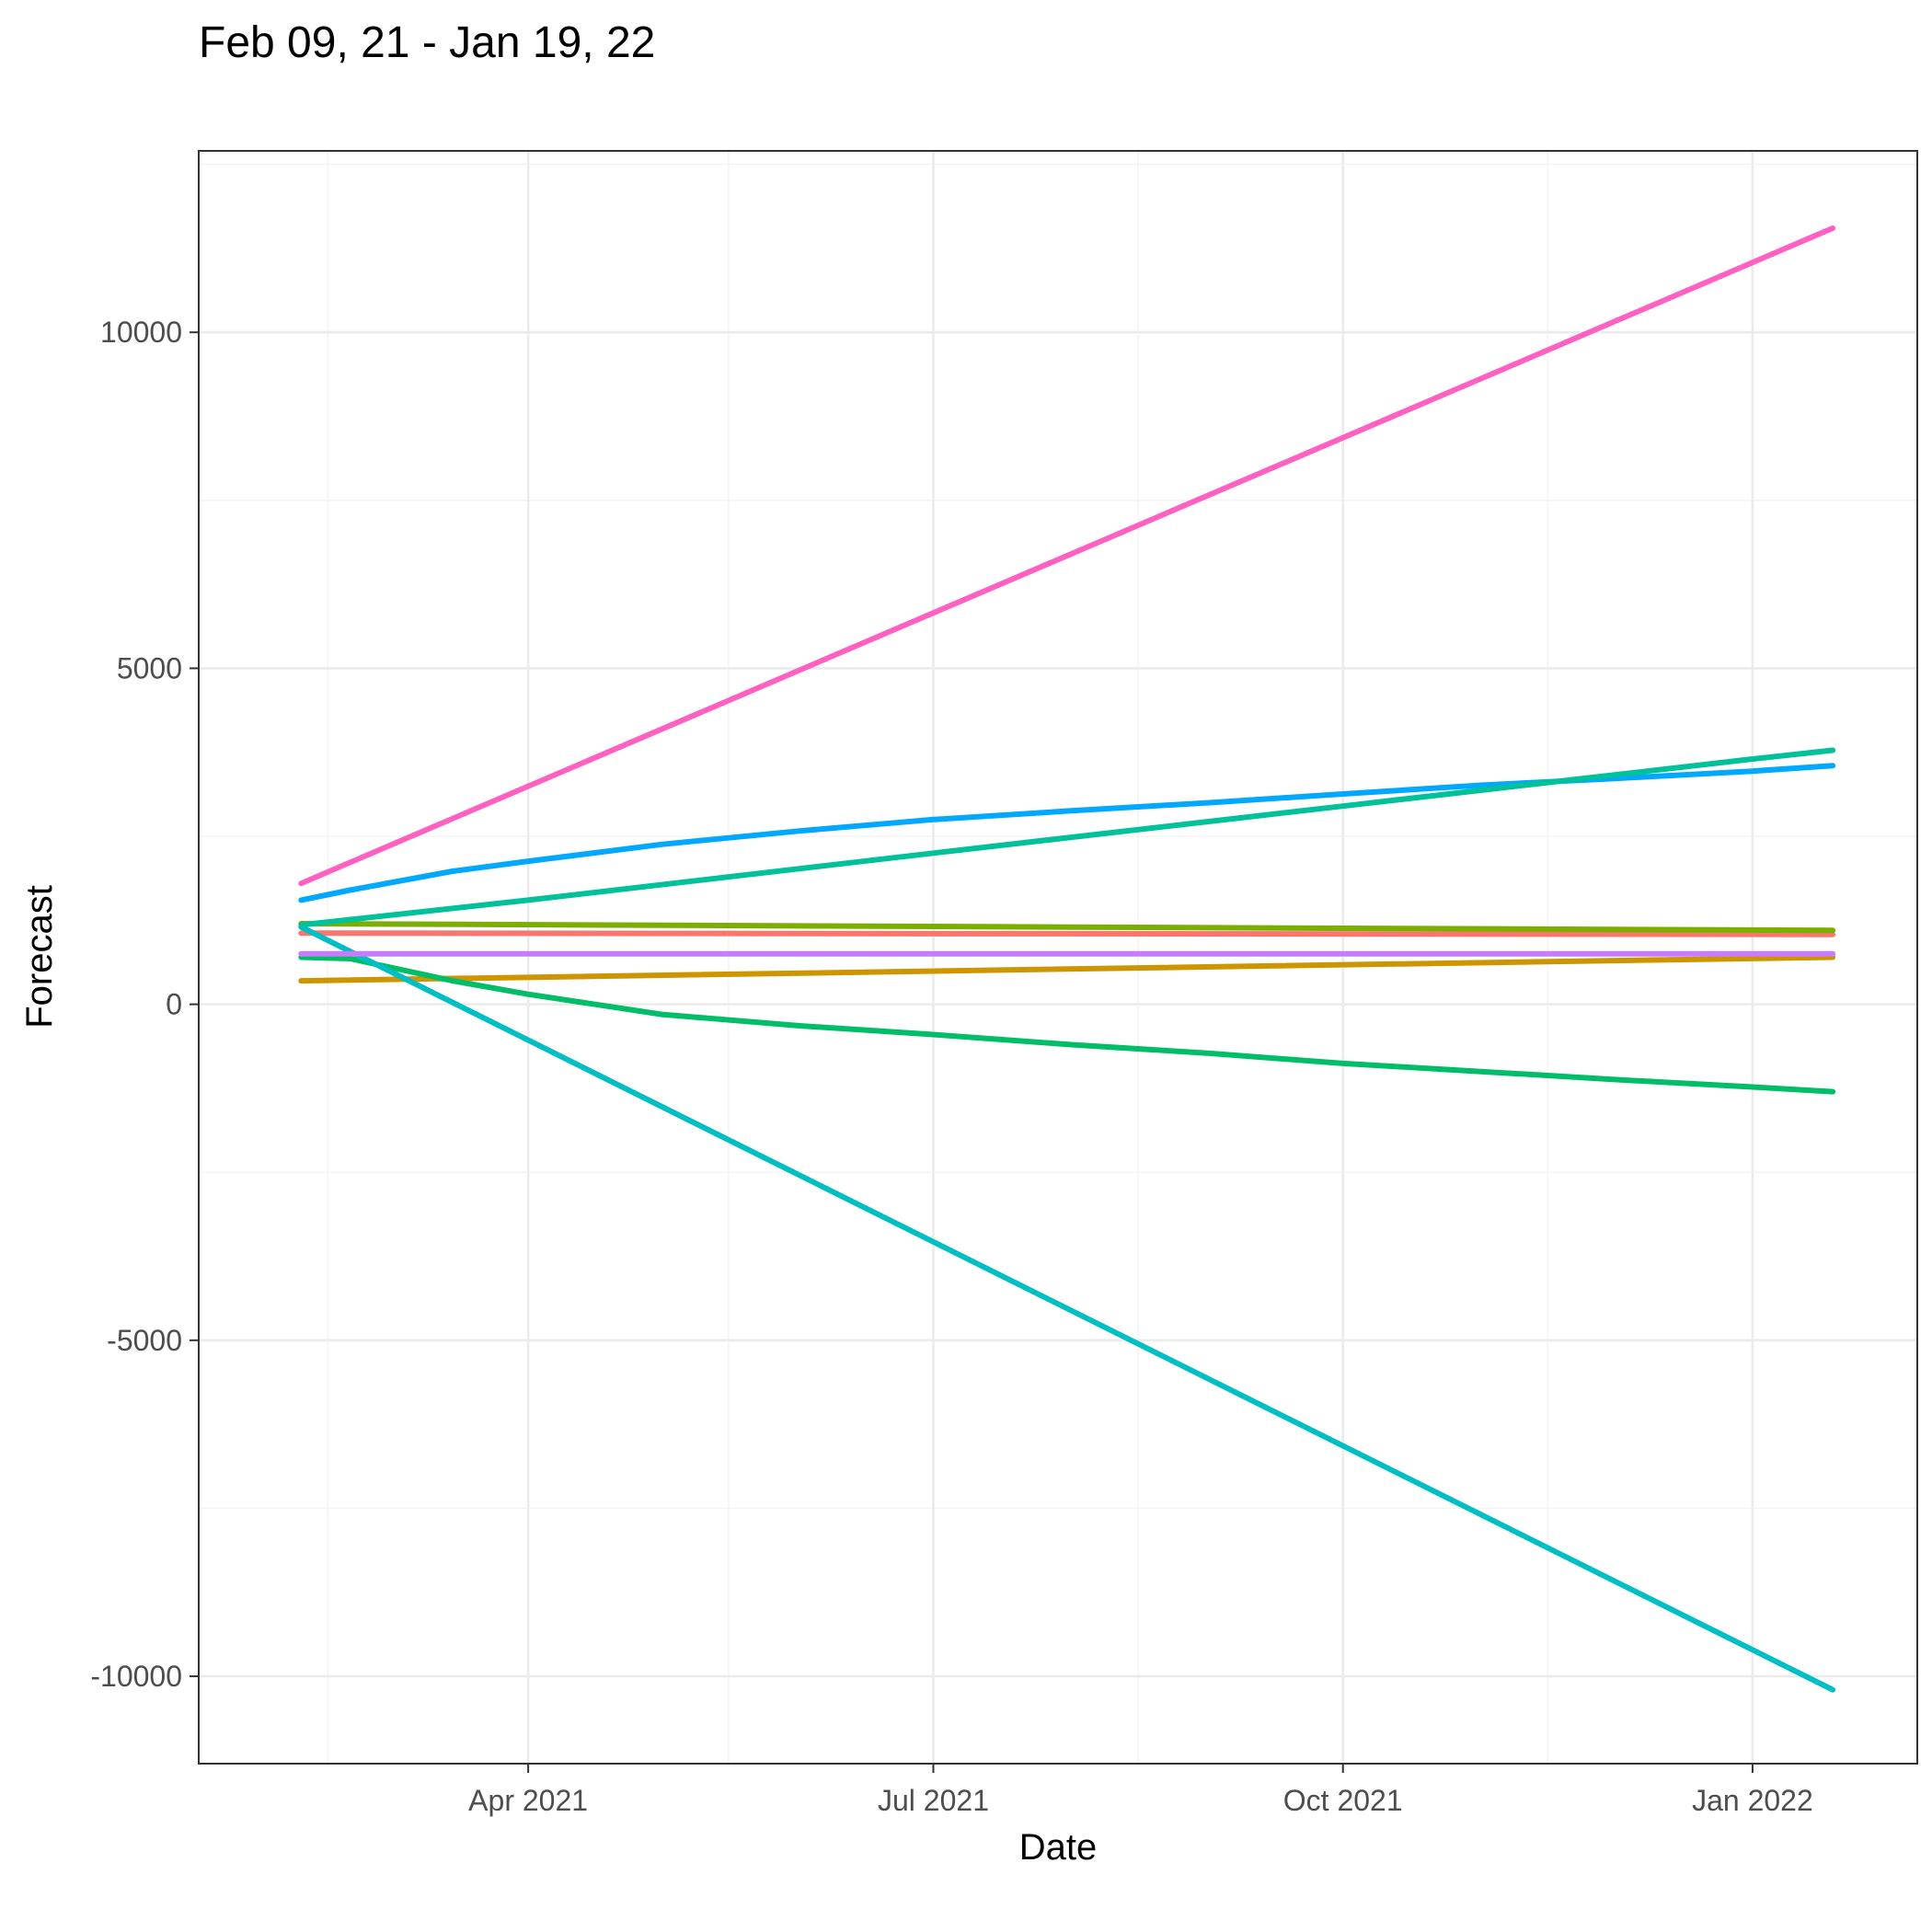 Image resolution: width=1932 pixels, height=1932 pixels. I want to click on y-tick-label: -5000, so click(144, 1340).